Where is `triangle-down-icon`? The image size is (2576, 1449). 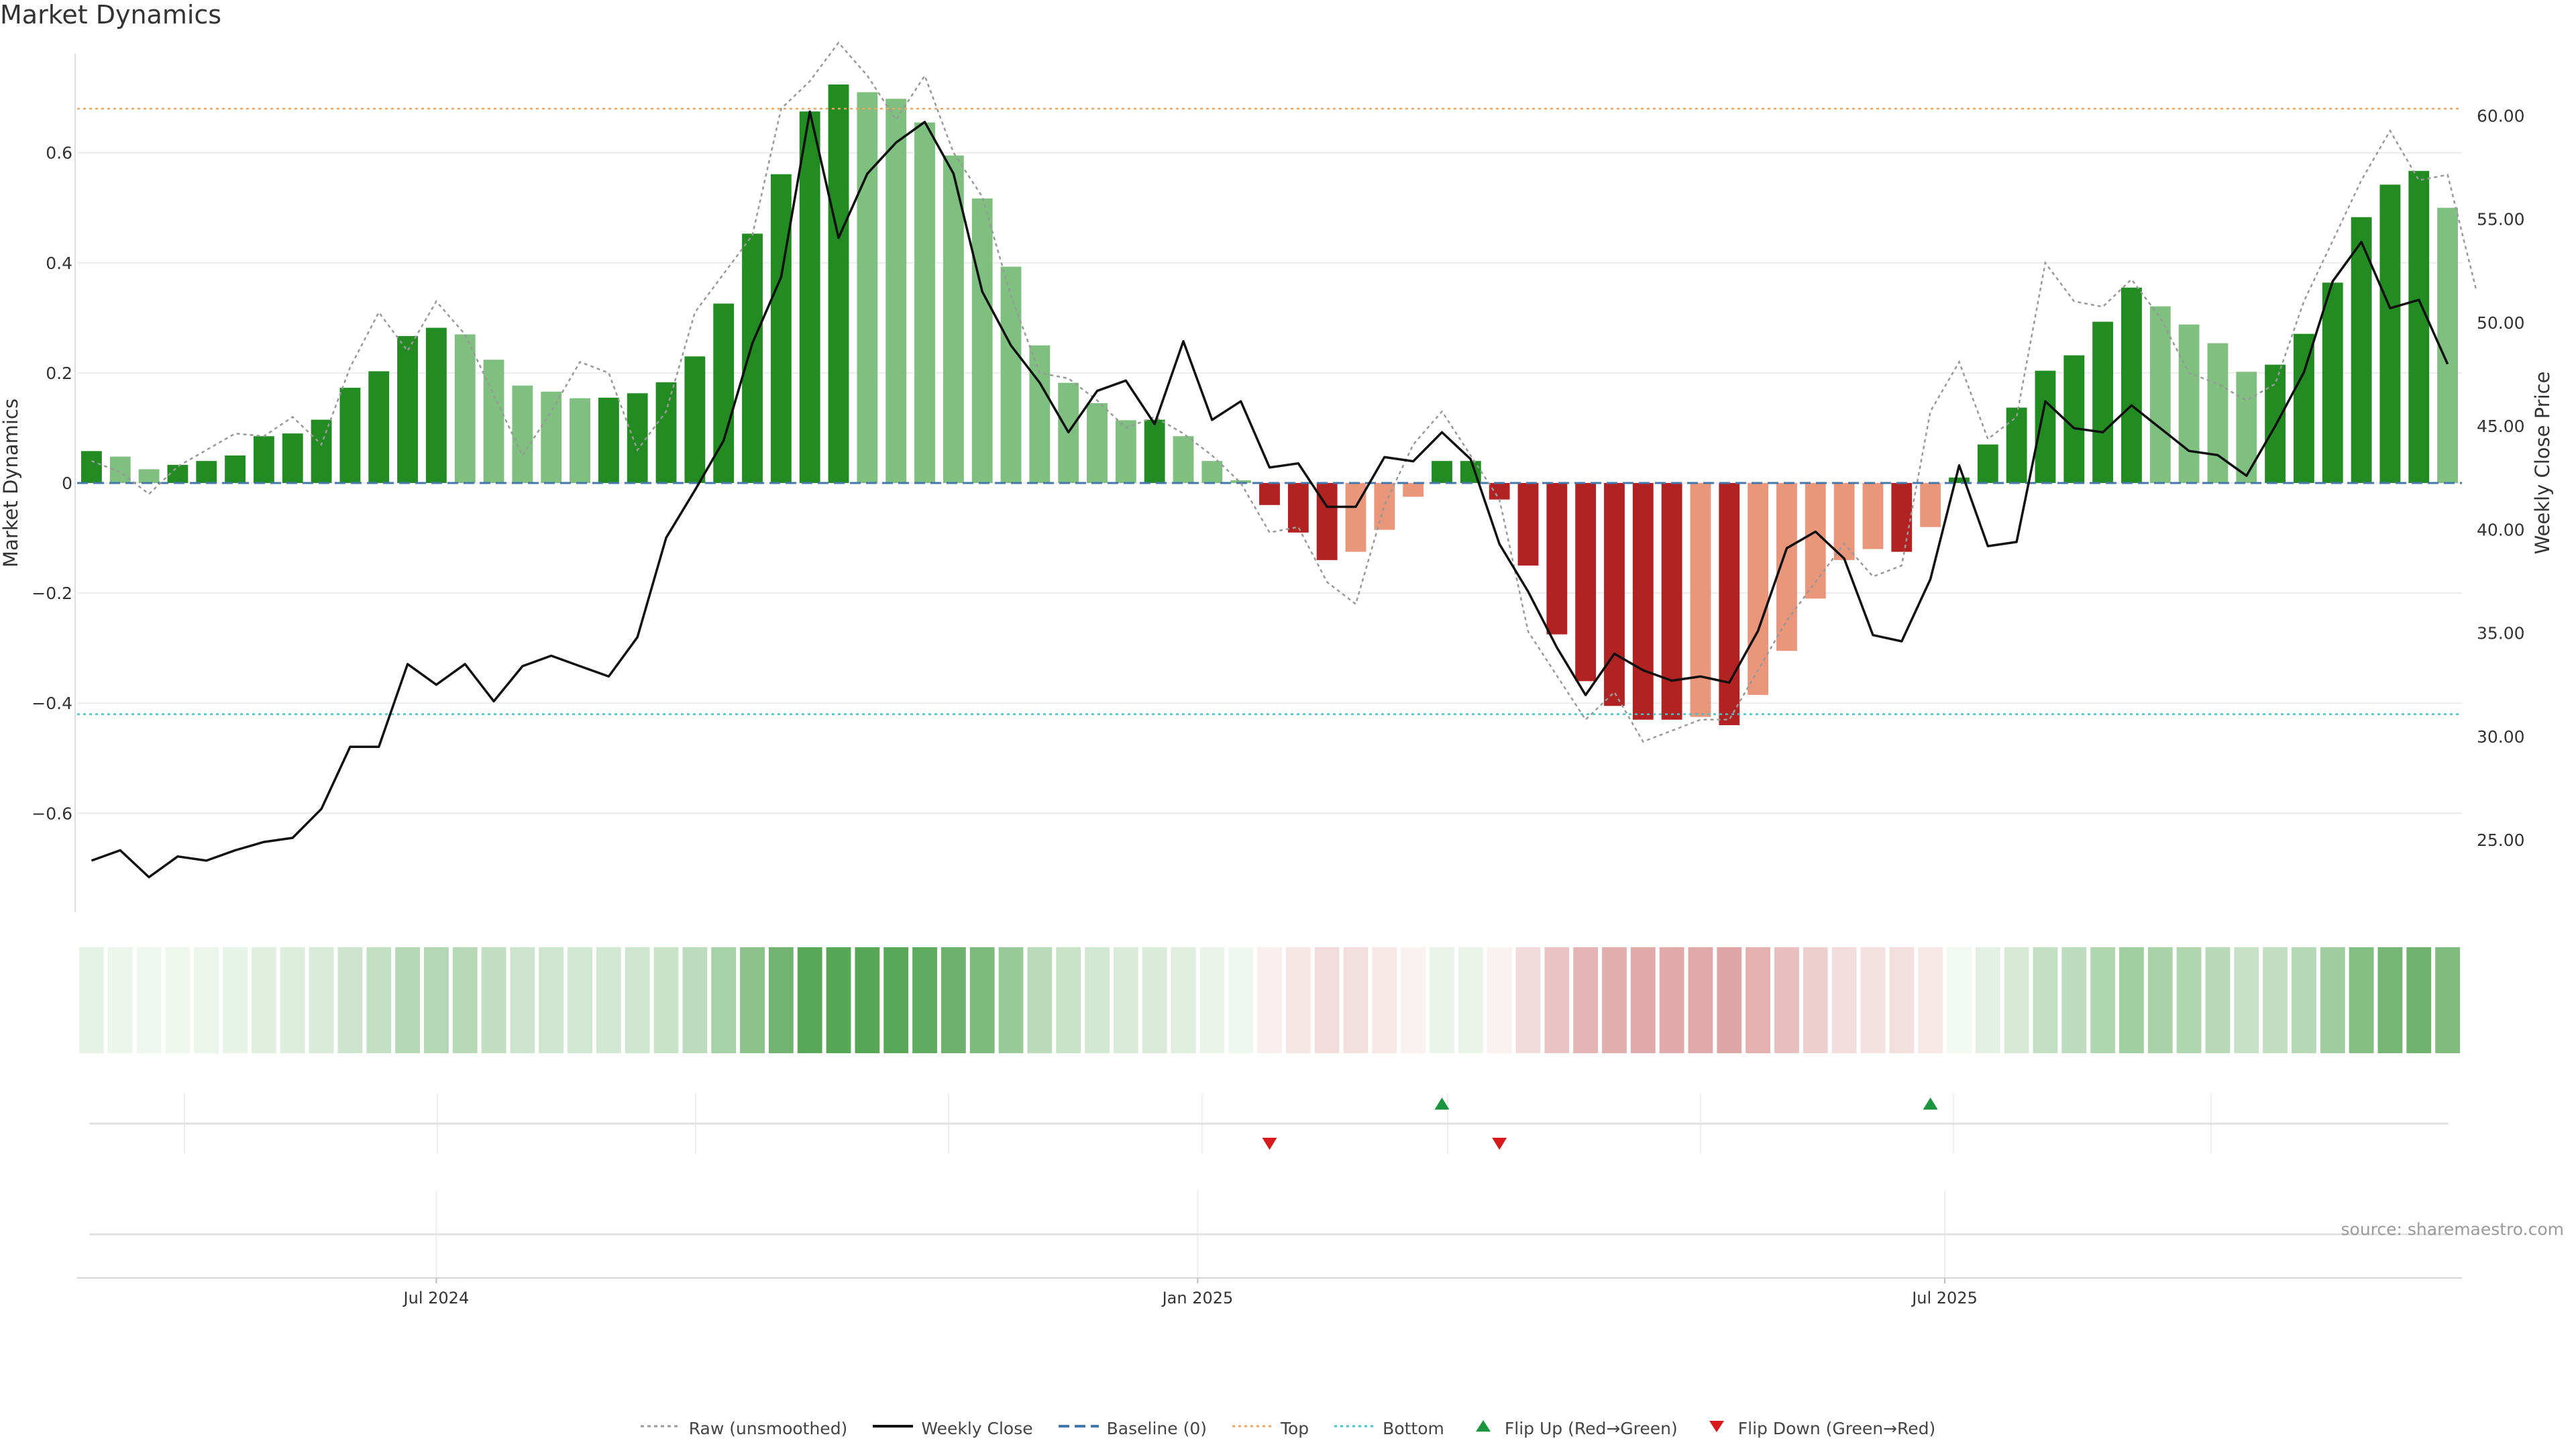
triangle-down-icon is located at coordinates (1716, 1428).